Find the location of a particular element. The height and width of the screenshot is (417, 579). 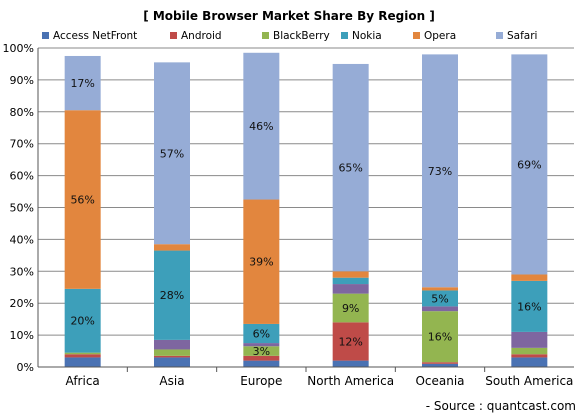

data-label: 56% is located at coordinates (82, 200).